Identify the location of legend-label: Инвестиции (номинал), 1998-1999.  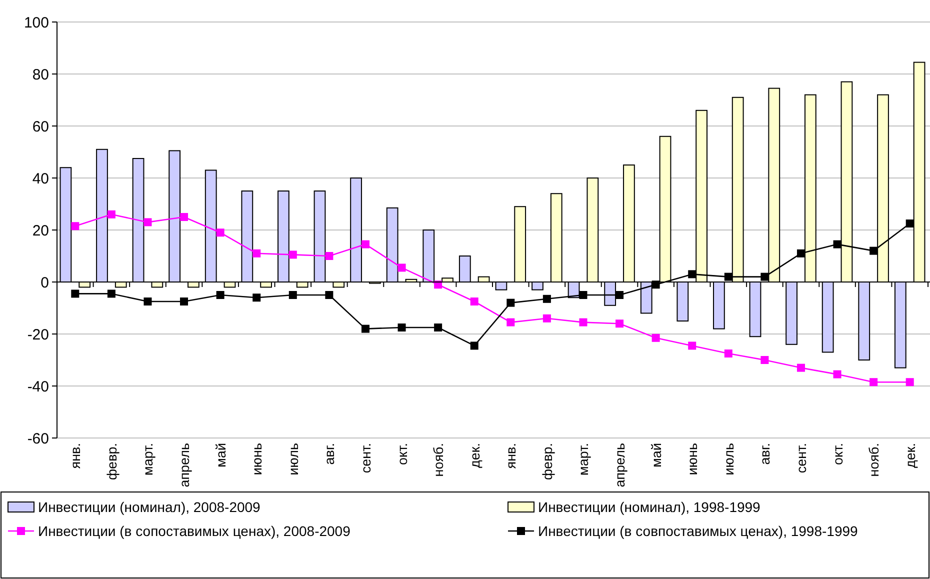
(649, 506).